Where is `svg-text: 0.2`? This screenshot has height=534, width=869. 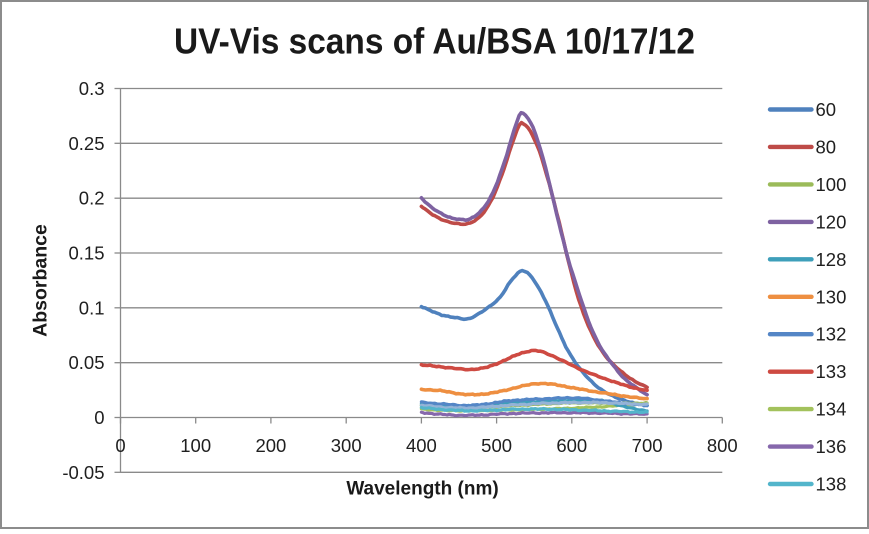 svg-text: 0.2 is located at coordinates (92, 198).